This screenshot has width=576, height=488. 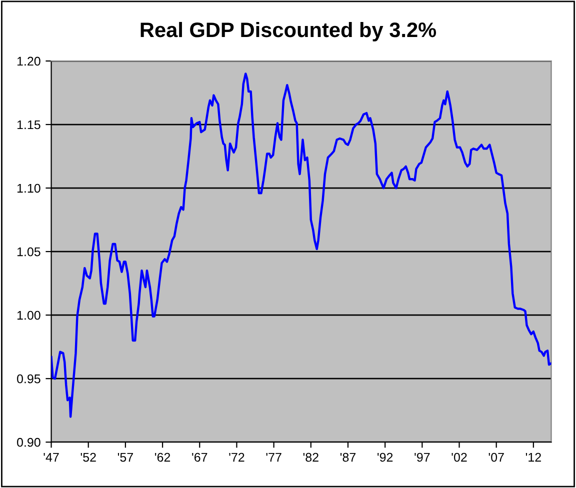 I want to click on x-tick-label: '07, so click(x=496, y=457).